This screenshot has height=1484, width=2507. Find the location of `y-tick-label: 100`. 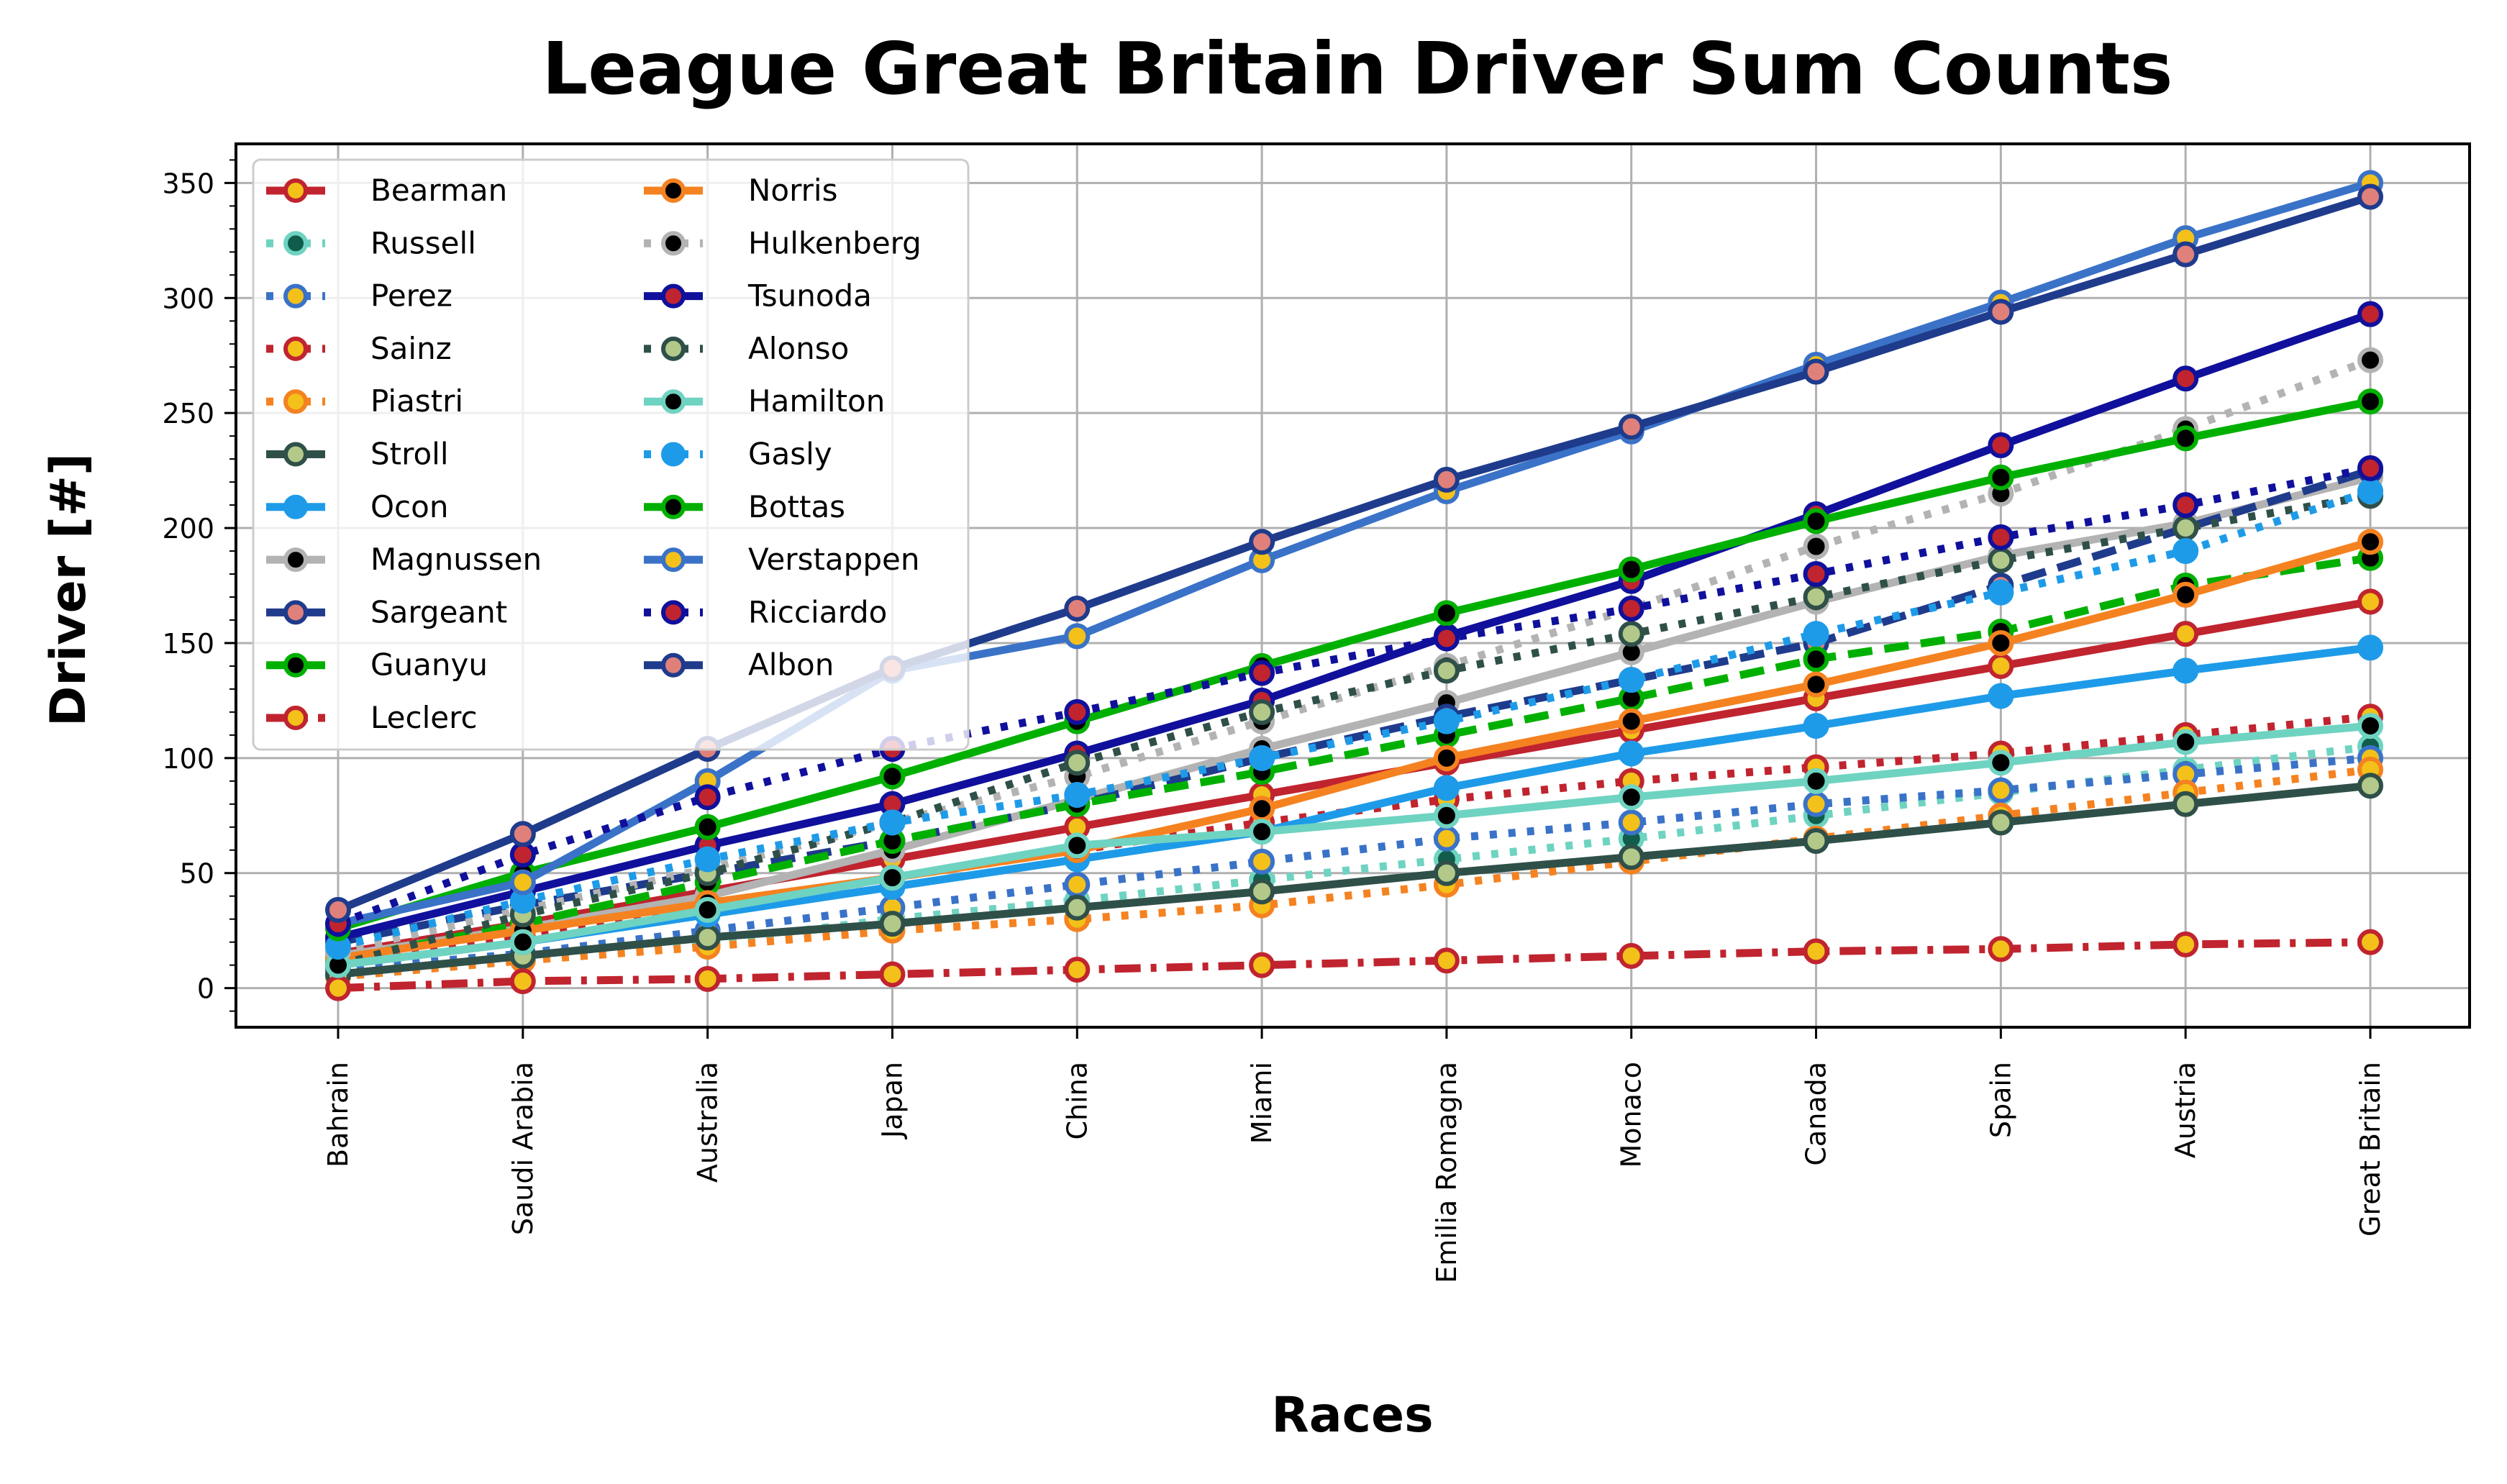

y-tick-label: 100 is located at coordinates (188, 759).